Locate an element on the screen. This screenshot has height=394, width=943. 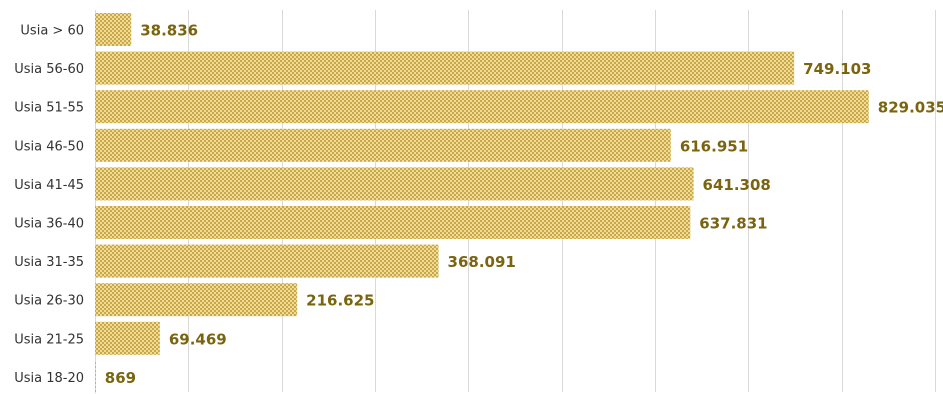
category-label: Usia 18-20 is located at coordinates (49, 378).